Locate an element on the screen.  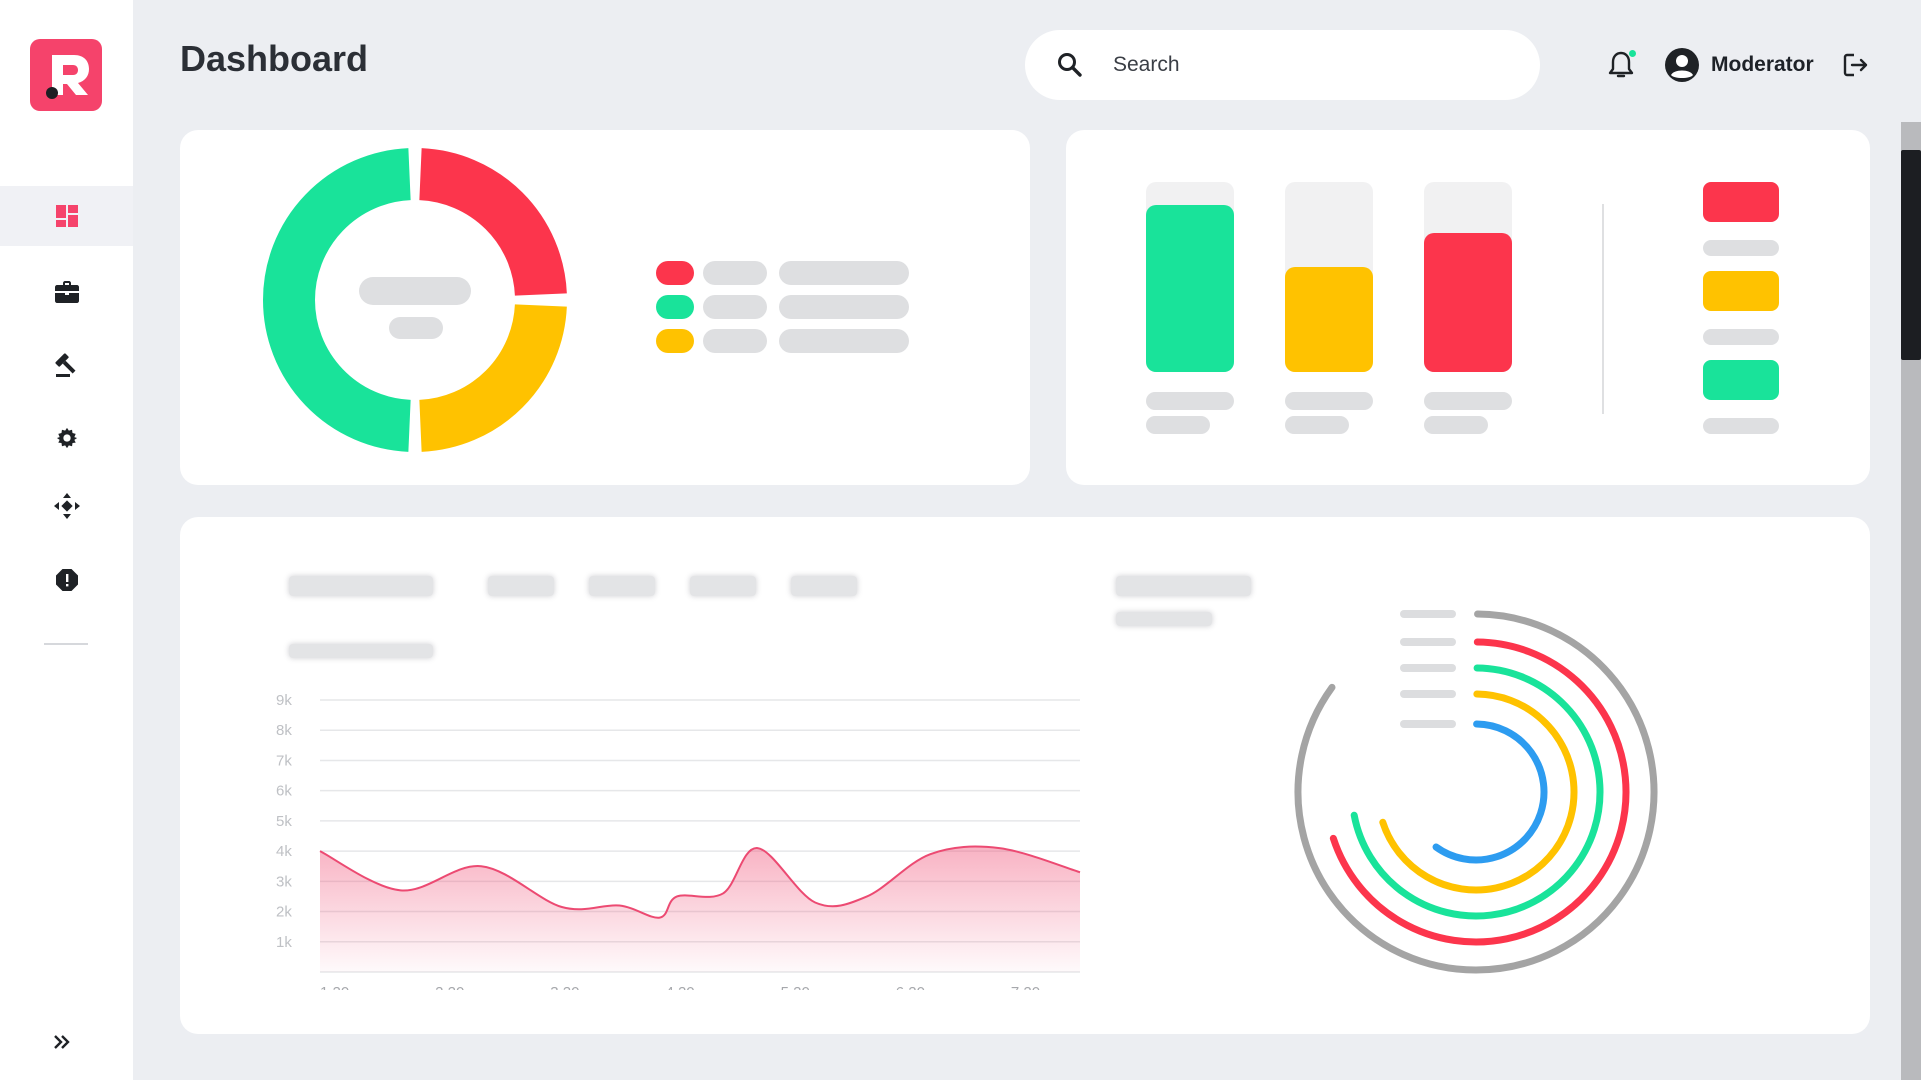
page-title: Dashboard is located at coordinates (274, 58).